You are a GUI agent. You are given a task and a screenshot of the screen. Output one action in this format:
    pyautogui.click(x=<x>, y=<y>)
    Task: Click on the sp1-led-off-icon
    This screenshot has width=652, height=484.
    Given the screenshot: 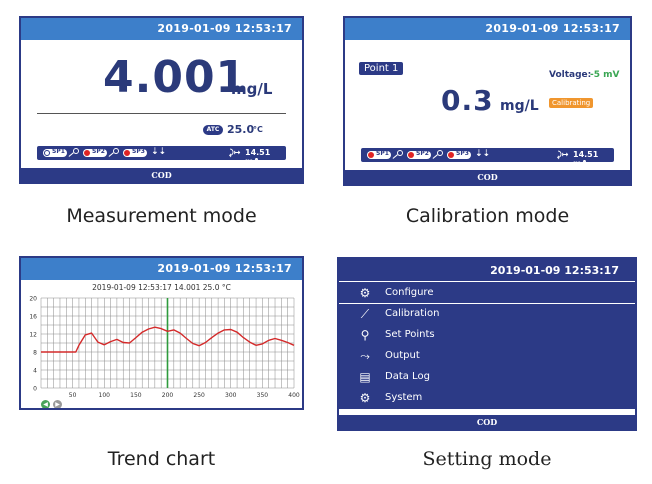 What is the action you would take?
    pyautogui.click(x=47, y=153)
    